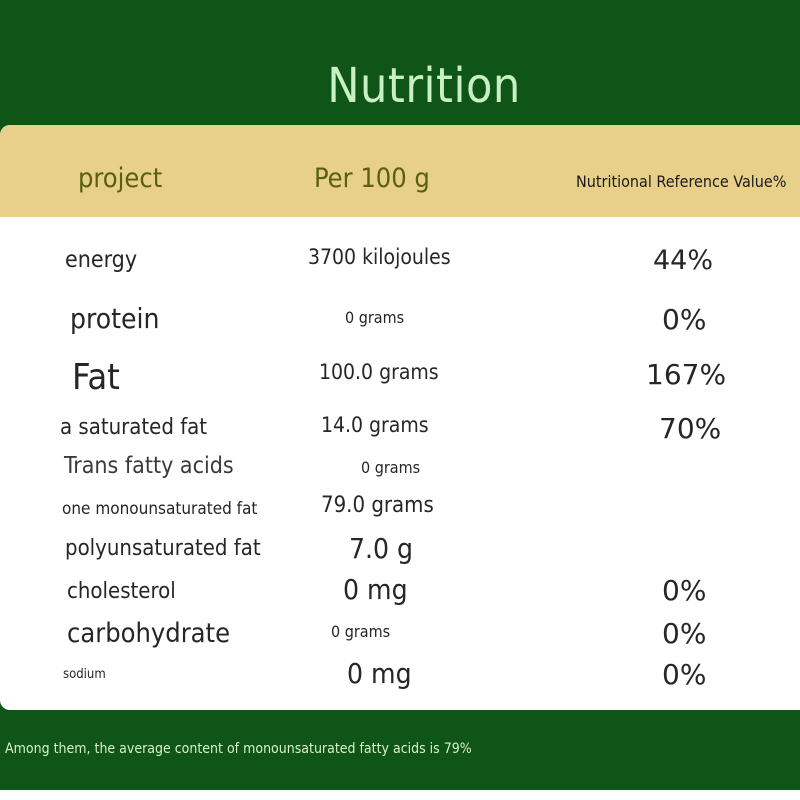 This screenshot has height=800, width=800. What do you see at coordinates (96, 377) in the screenshot?
I see `row-fat-item: Fat` at bounding box center [96, 377].